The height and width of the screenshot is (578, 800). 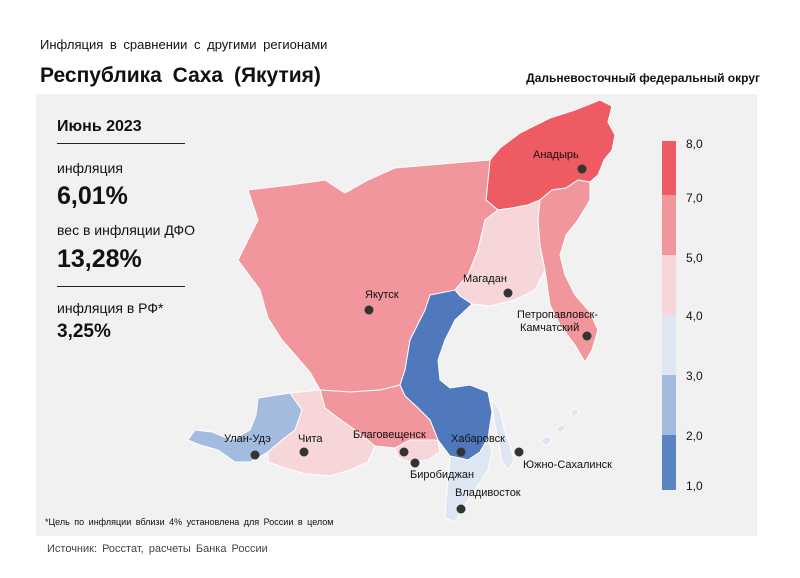 What do you see at coordinates (180, 75) in the screenshot?
I see `page-title: Республика Саха (Якутия)` at bounding box center [180, 75].